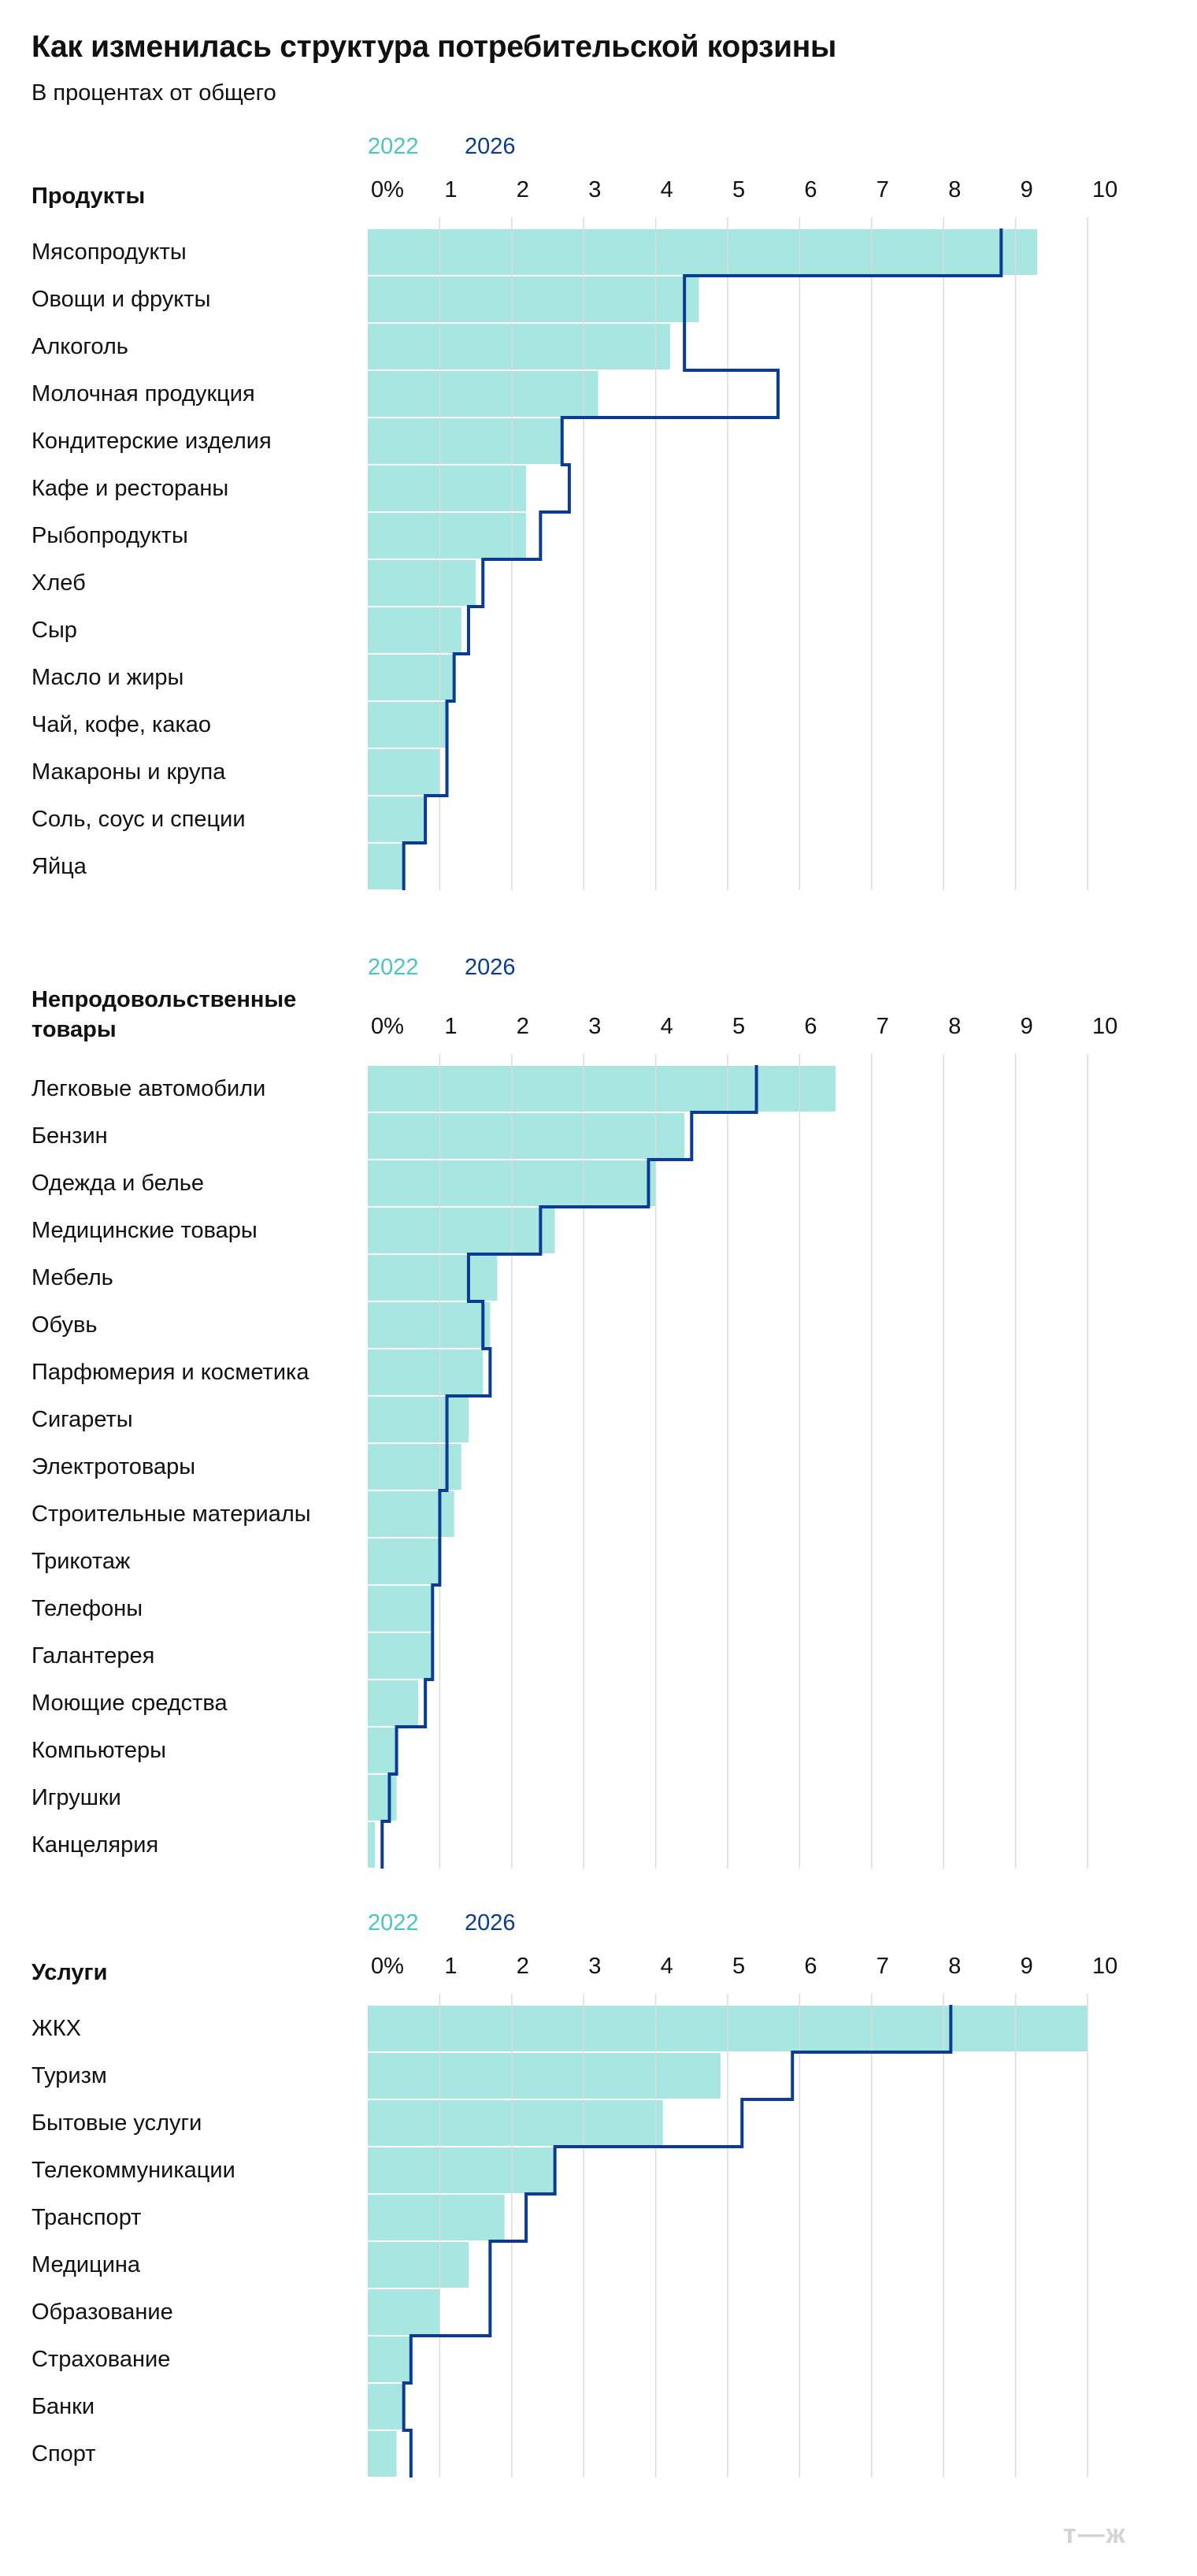 The height and width of the screenshot is (2576, 1197). What do you see at coordinates (122, 724) in the screenshot?
I see `category-label: Чай, кофе, какао` at bounding box center [122, 724].